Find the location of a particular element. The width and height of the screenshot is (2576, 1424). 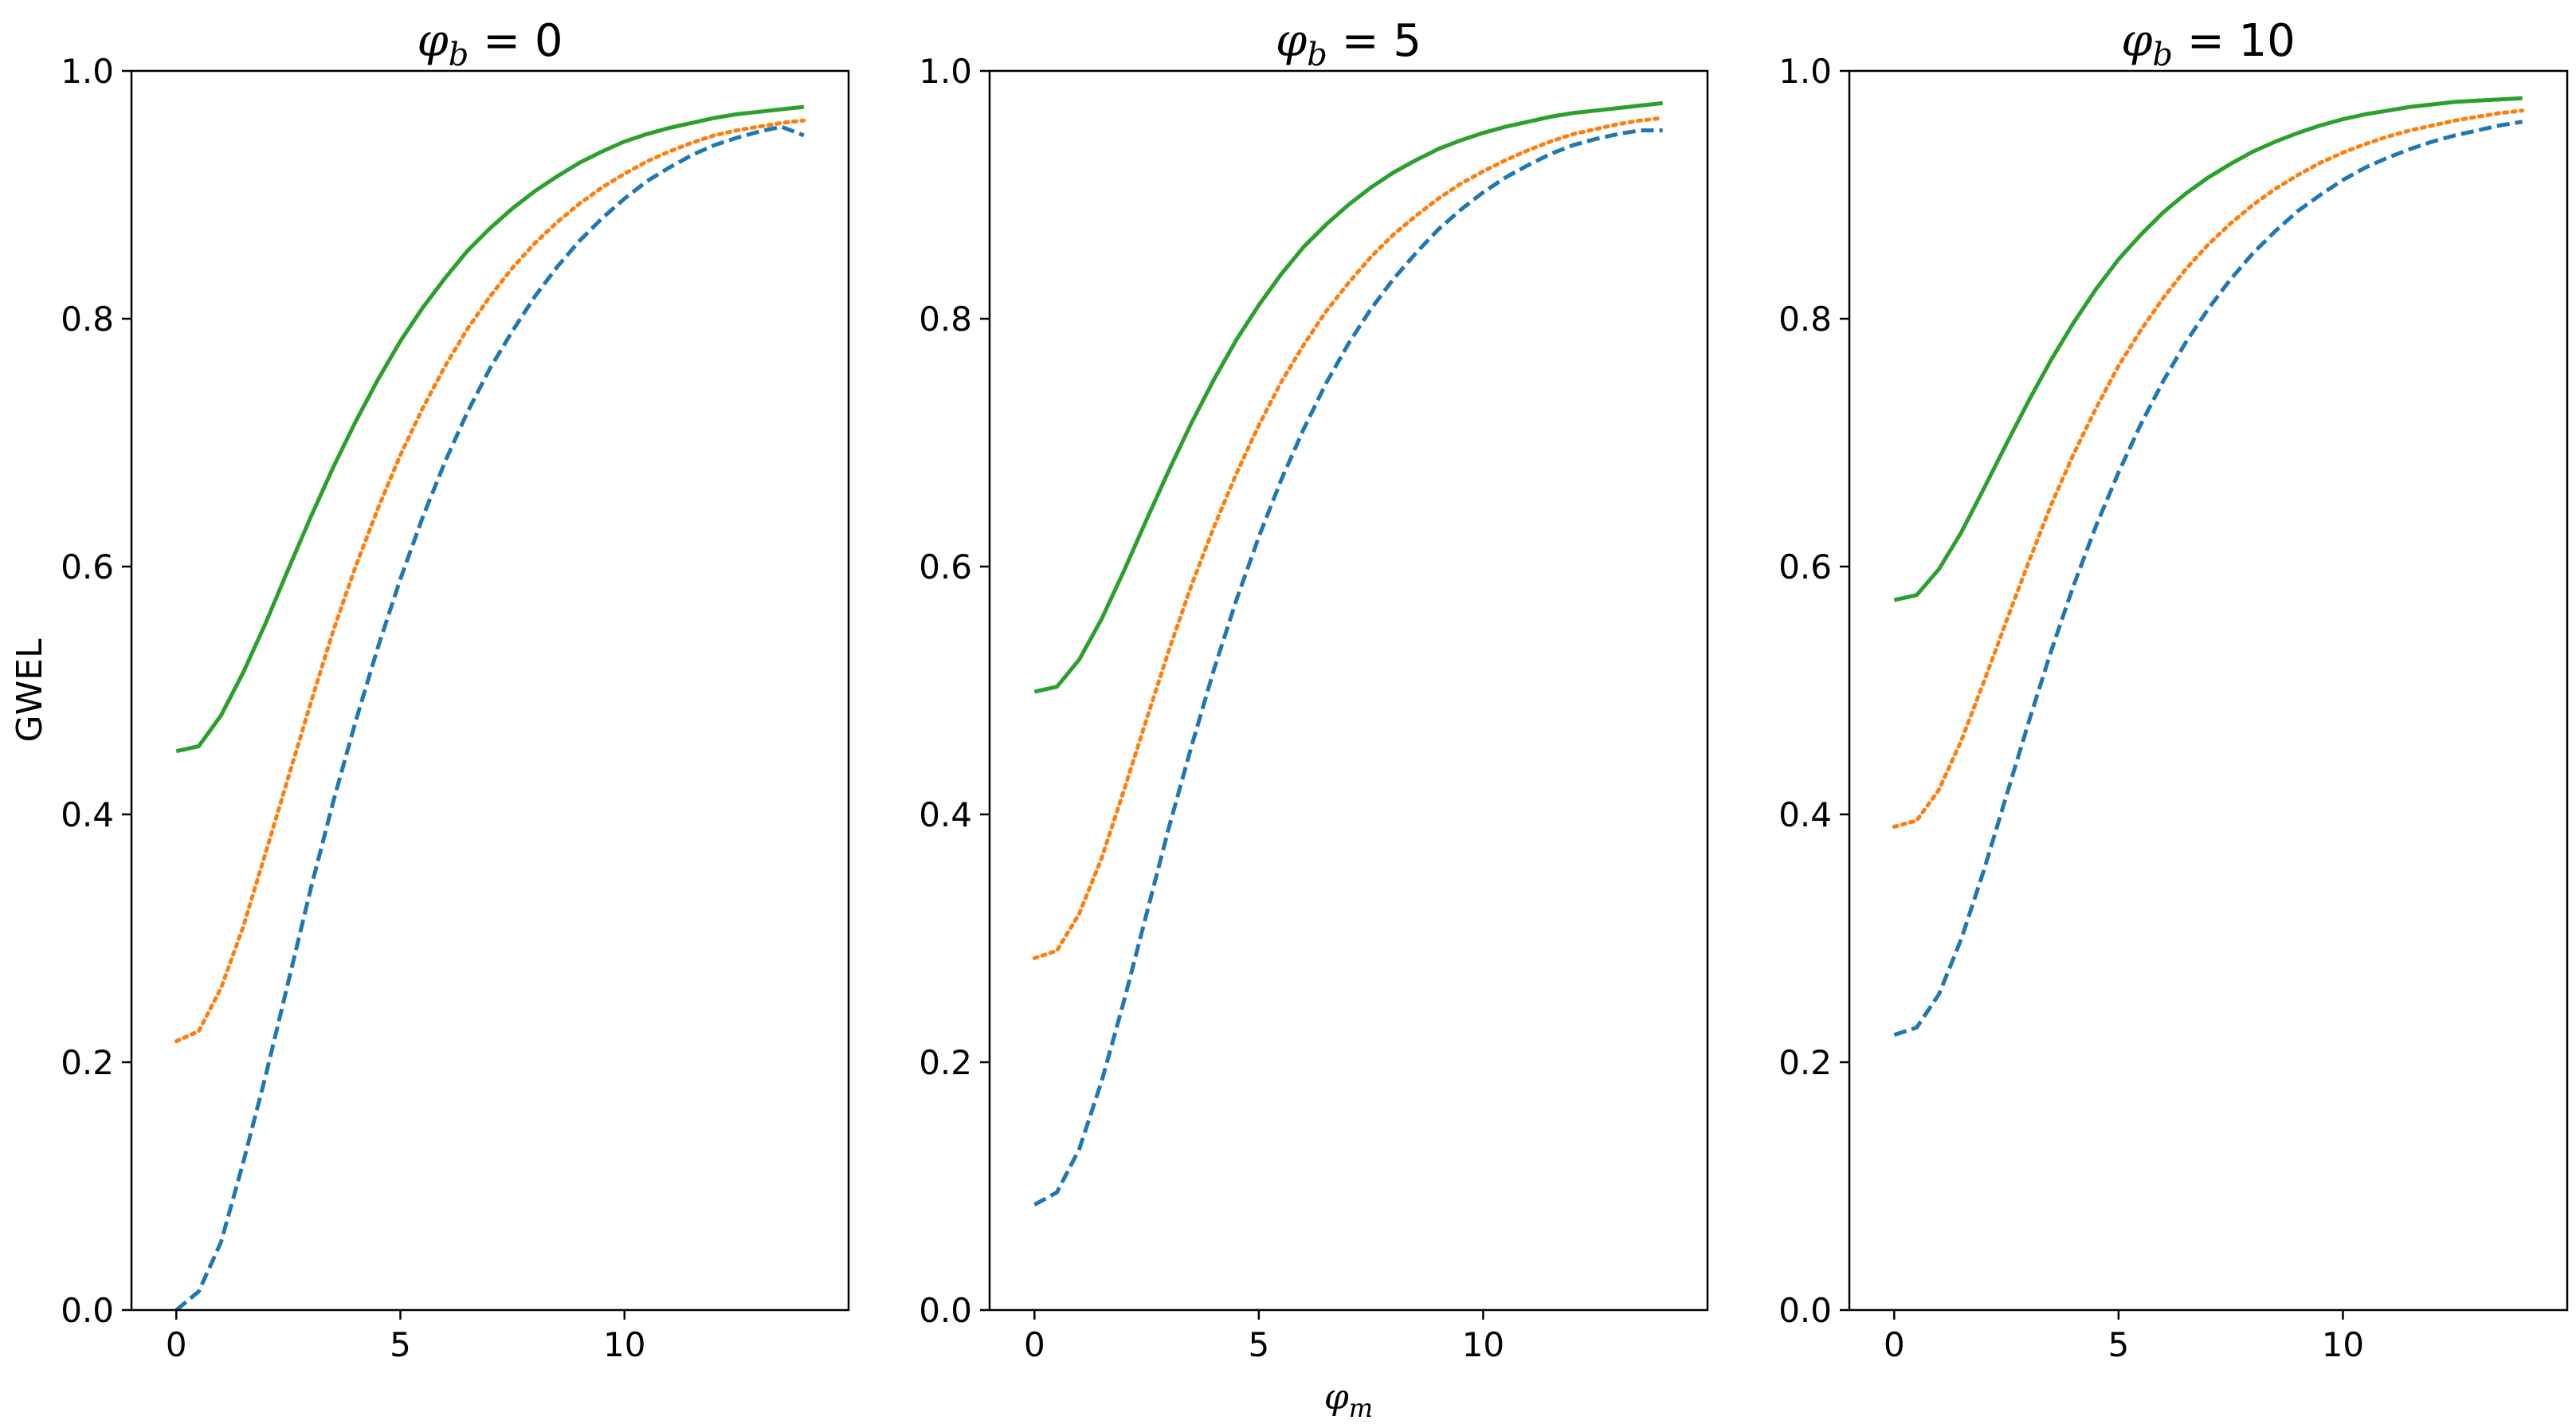

y-axis-label: GWEL is located at coordinates (30, 690).